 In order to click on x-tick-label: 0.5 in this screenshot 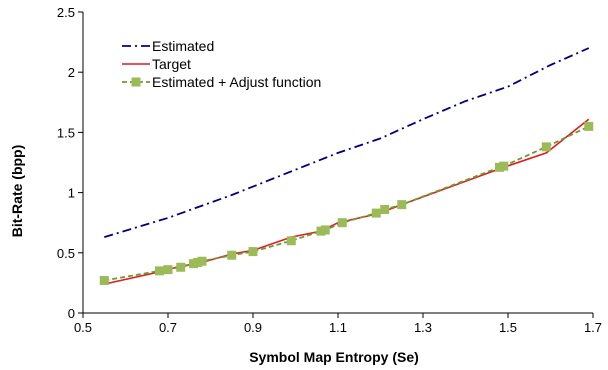, I will do `click(83, 327)`.